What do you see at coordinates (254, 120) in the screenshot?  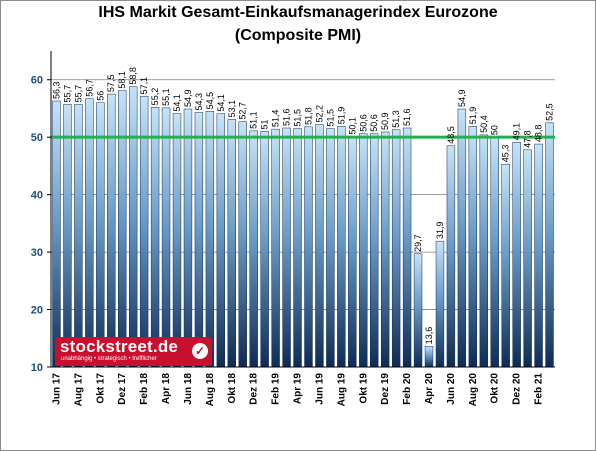 I see `data-label: 51,1` at bounding box center [254, 120].